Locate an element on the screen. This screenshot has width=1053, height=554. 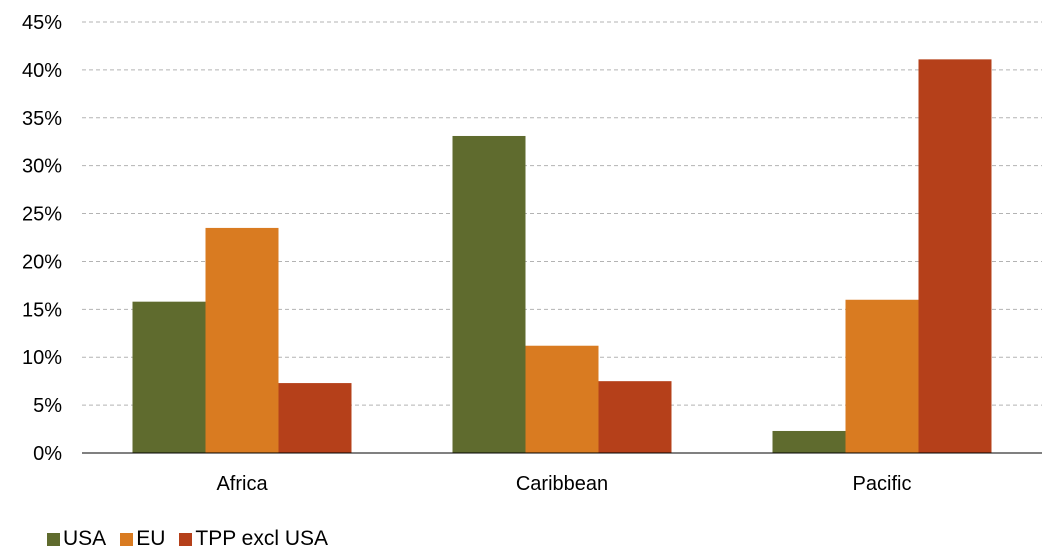
legend-label-usa: USA is located at coordinates (85, 538).